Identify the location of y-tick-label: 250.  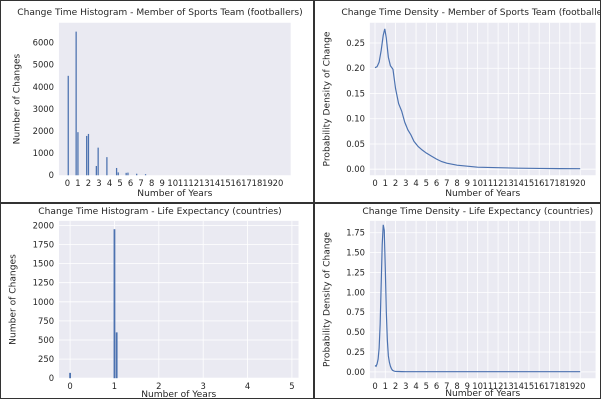
(46, 359).